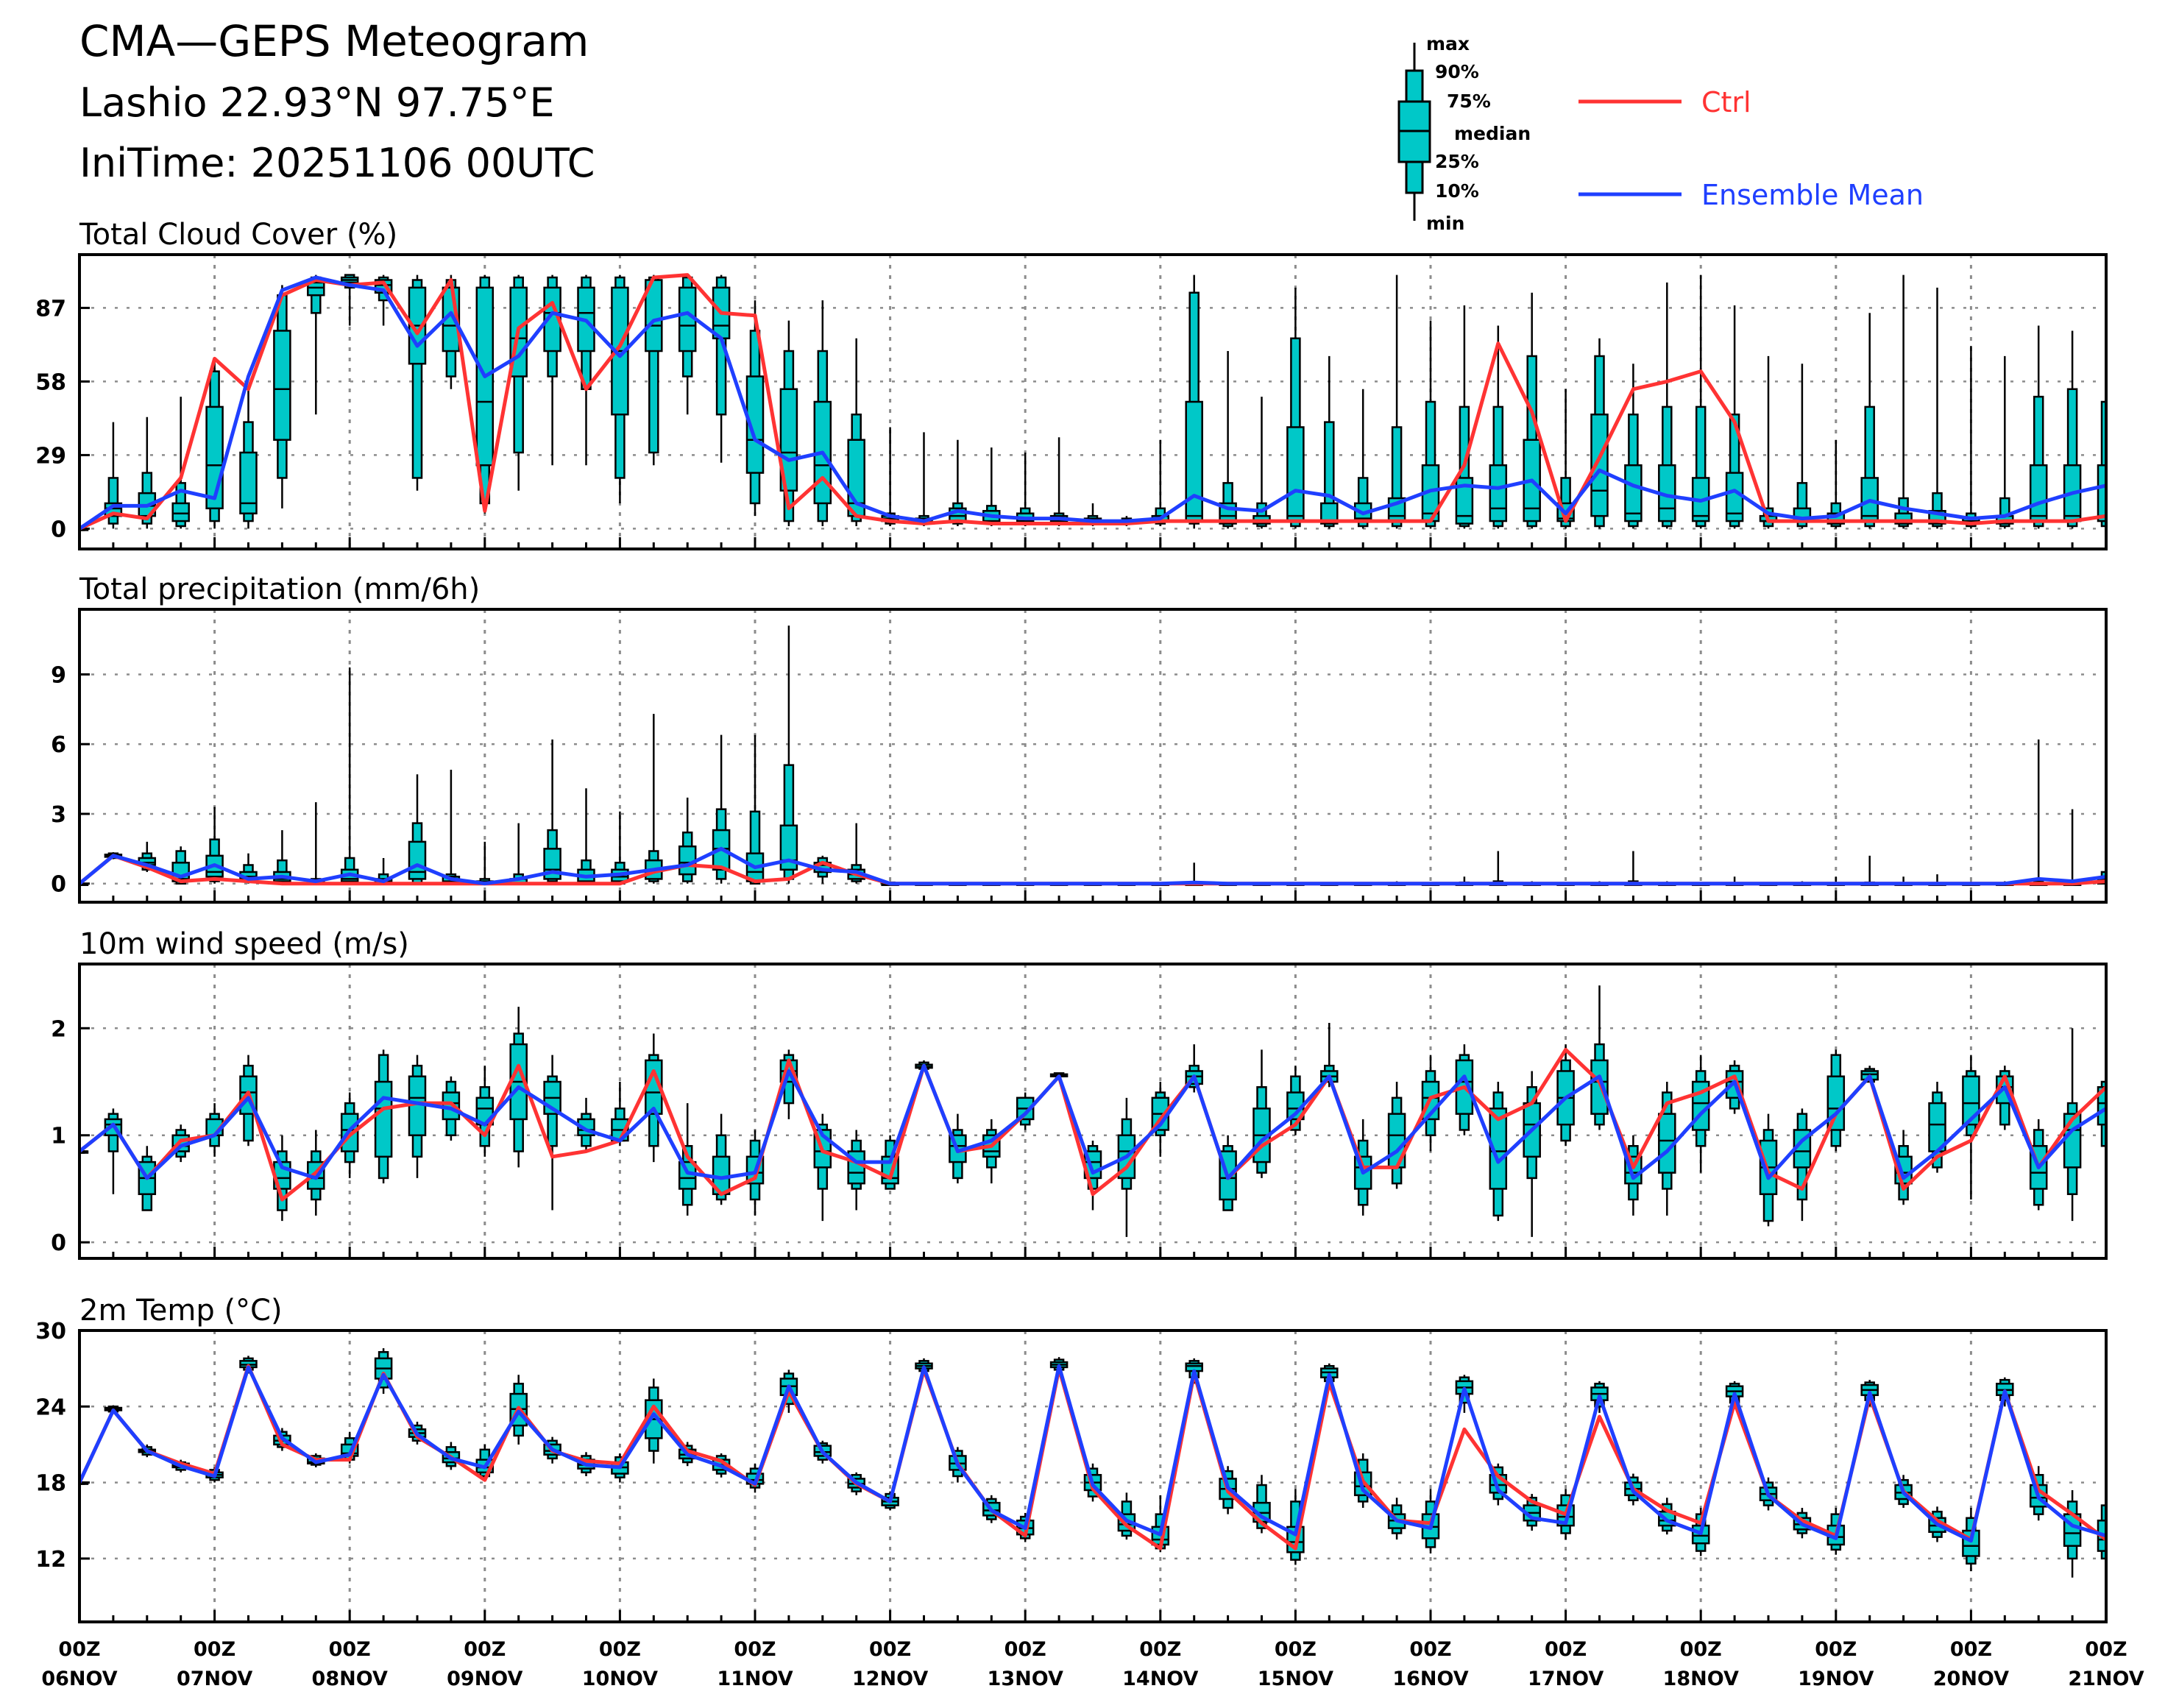  I want to click on y-tick-label: 12, so click(50, 1560).